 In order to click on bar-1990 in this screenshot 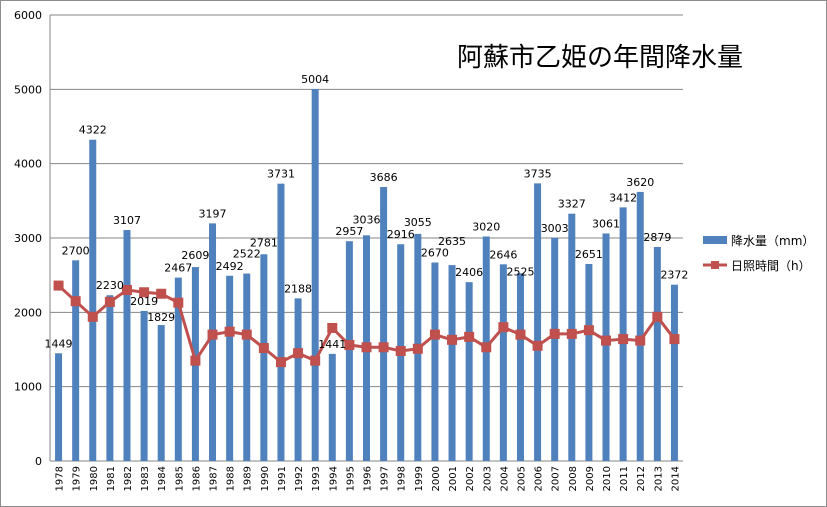, I will do `click(264, 357)`.